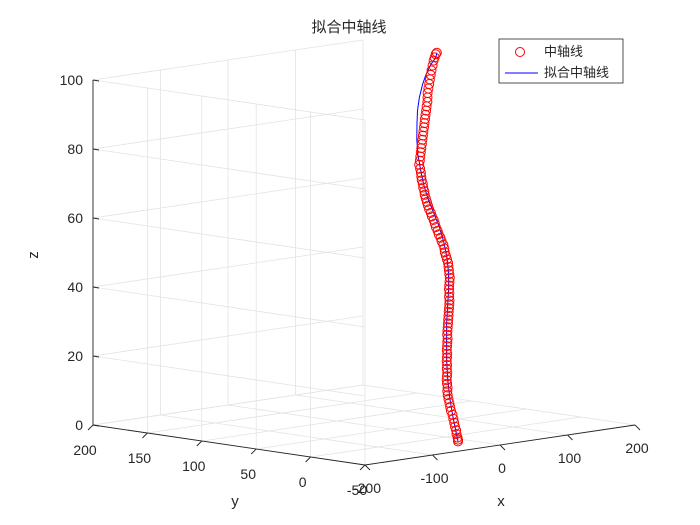 The image size is (700, 525). I want to click on x-tick-label: 100, so click(570, 458).